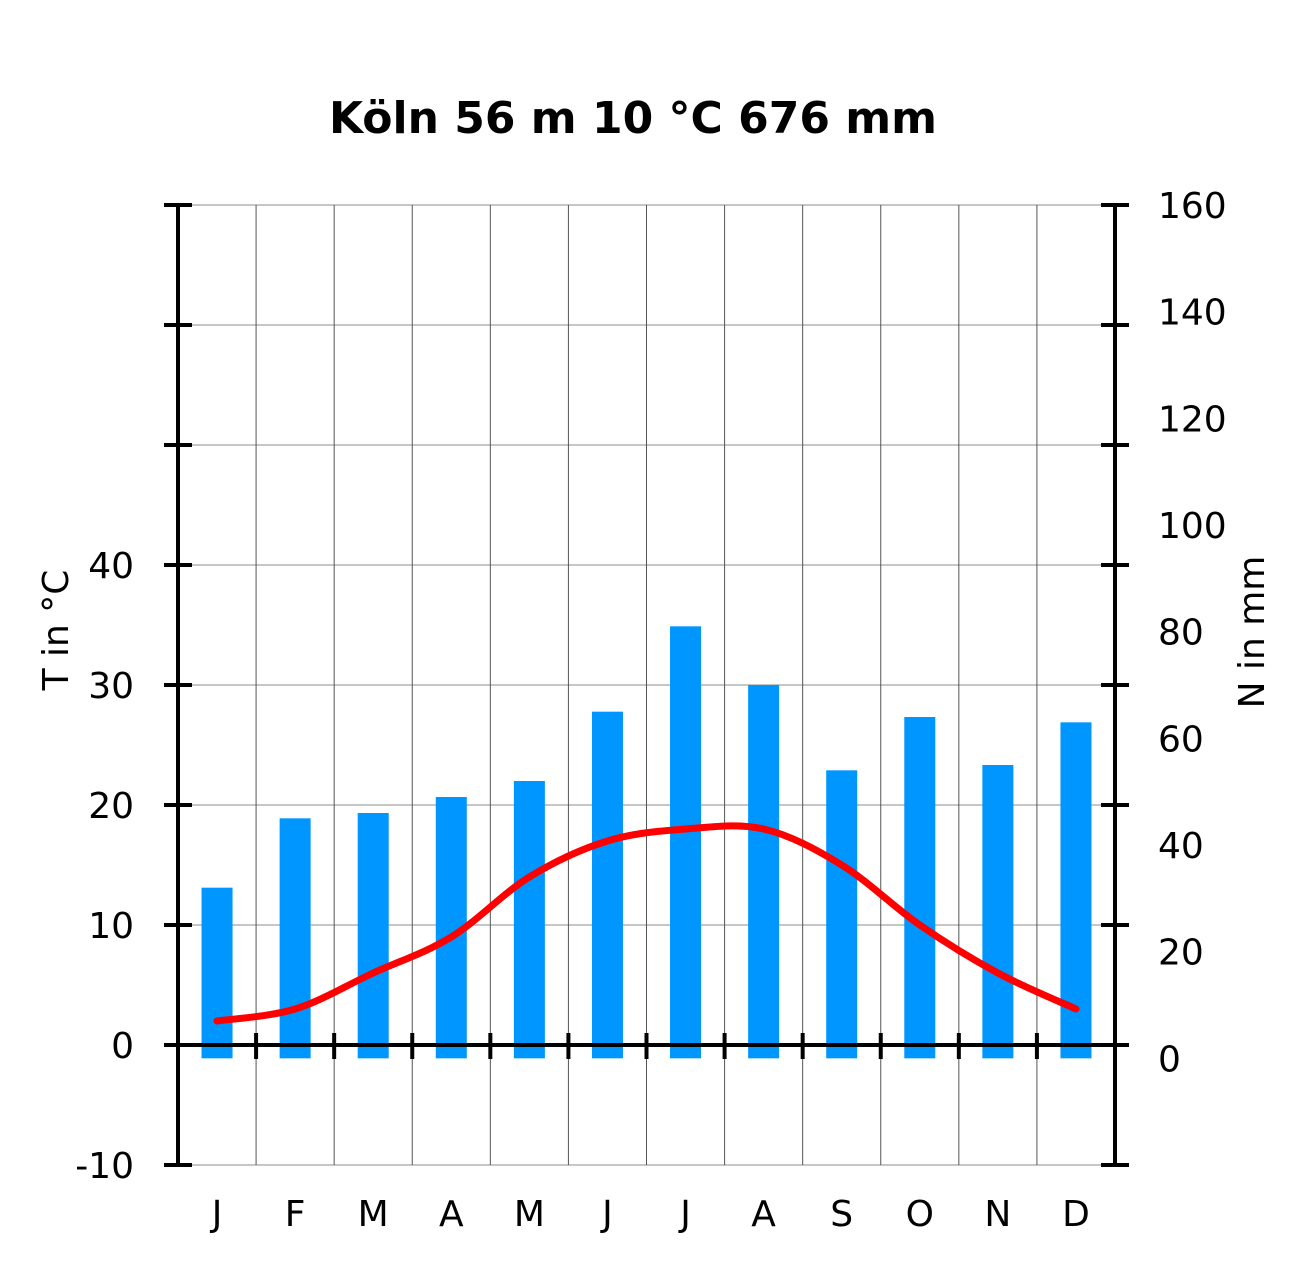 The height and width of the screenshot is (1277, 1300). I want to click on right-axis-label: N in mm, so click(1252, 632).